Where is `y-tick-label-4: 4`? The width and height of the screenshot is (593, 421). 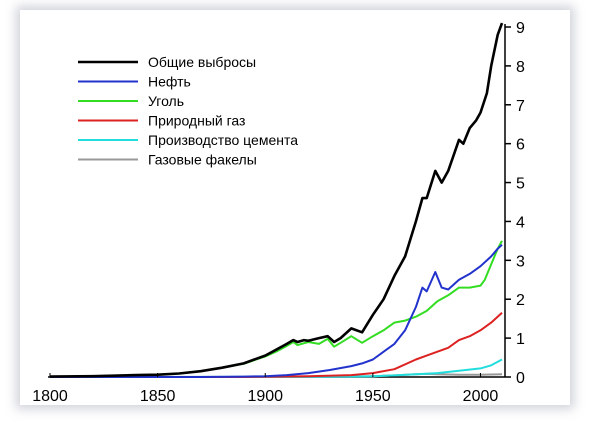 y-tick-label-4: 4 is located at coordinates (520, 222).